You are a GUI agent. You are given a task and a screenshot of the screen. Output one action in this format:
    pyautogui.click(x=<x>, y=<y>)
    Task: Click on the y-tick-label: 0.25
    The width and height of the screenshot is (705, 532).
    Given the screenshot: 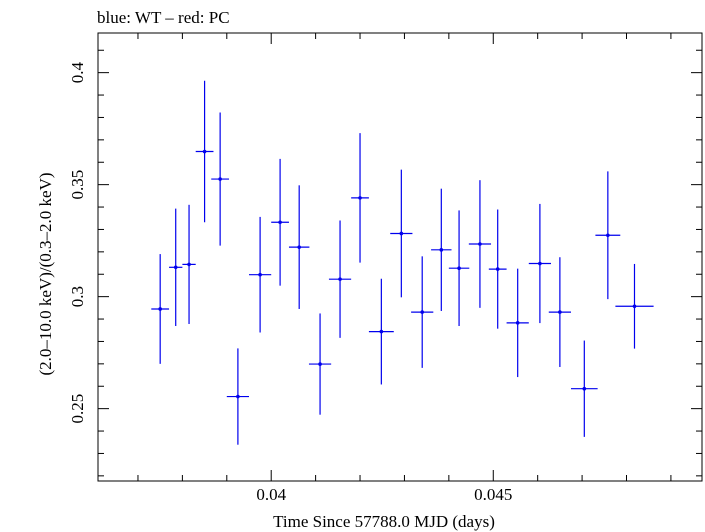 What is the action you would take?
    pyautogui.click(x=77, y=409)
    